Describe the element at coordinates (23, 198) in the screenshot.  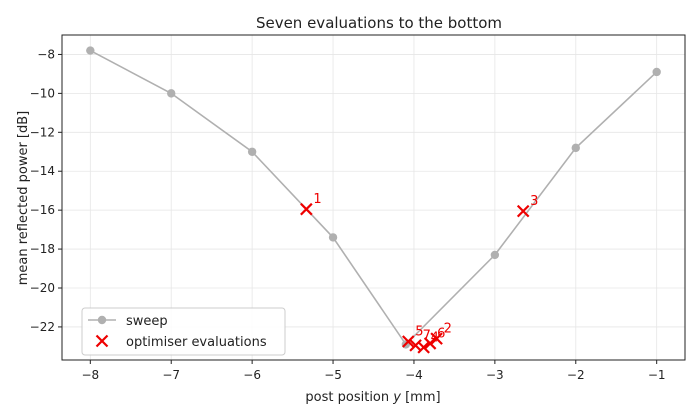
I see `y-axis-label: mean reflected power [dB]` at that location.